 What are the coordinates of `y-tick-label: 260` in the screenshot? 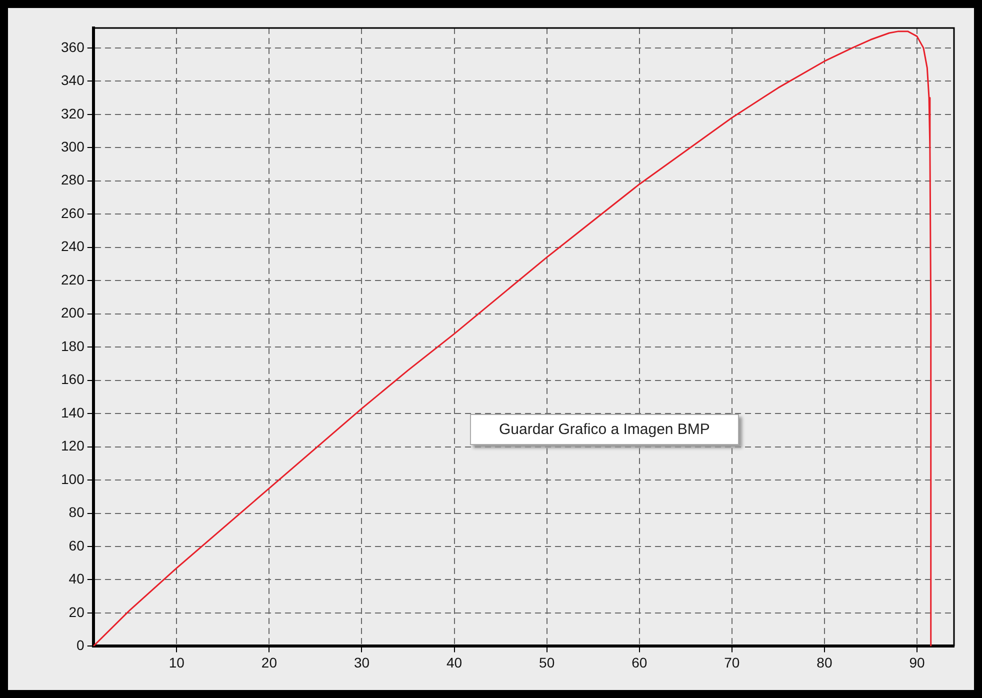 It's located at (73, 212).